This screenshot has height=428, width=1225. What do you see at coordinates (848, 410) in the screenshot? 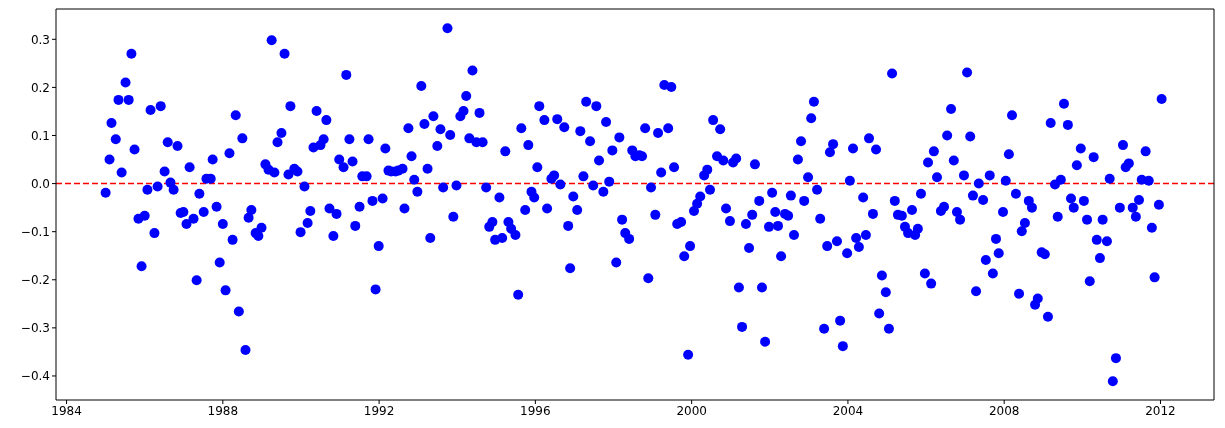
I see `x-tick-label: 2004` at bounding box center [848, 410].